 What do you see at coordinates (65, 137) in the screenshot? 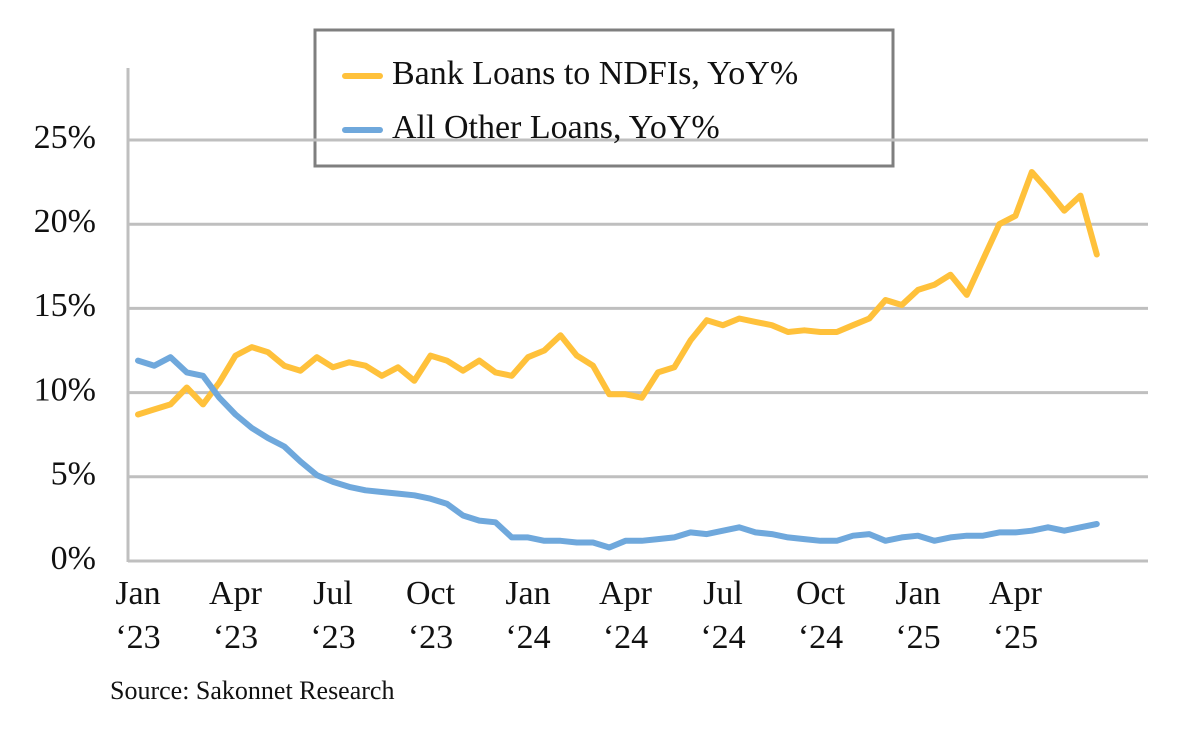
I see `y-tick-label: 25%` at bounding box center [65, 137].